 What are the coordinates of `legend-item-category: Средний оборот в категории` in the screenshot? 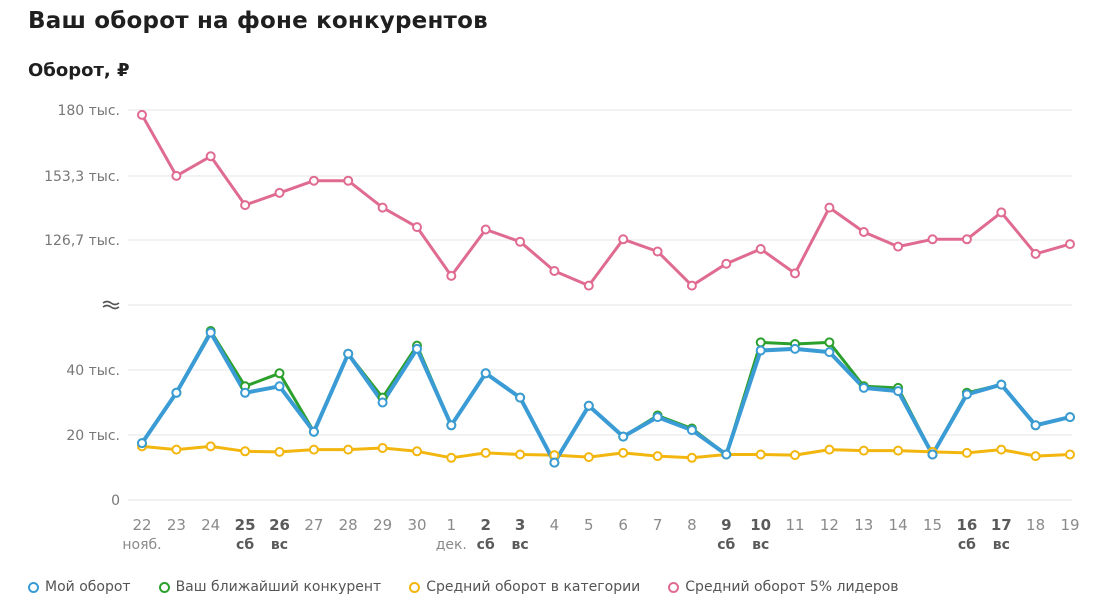 It's located at (524, 587).